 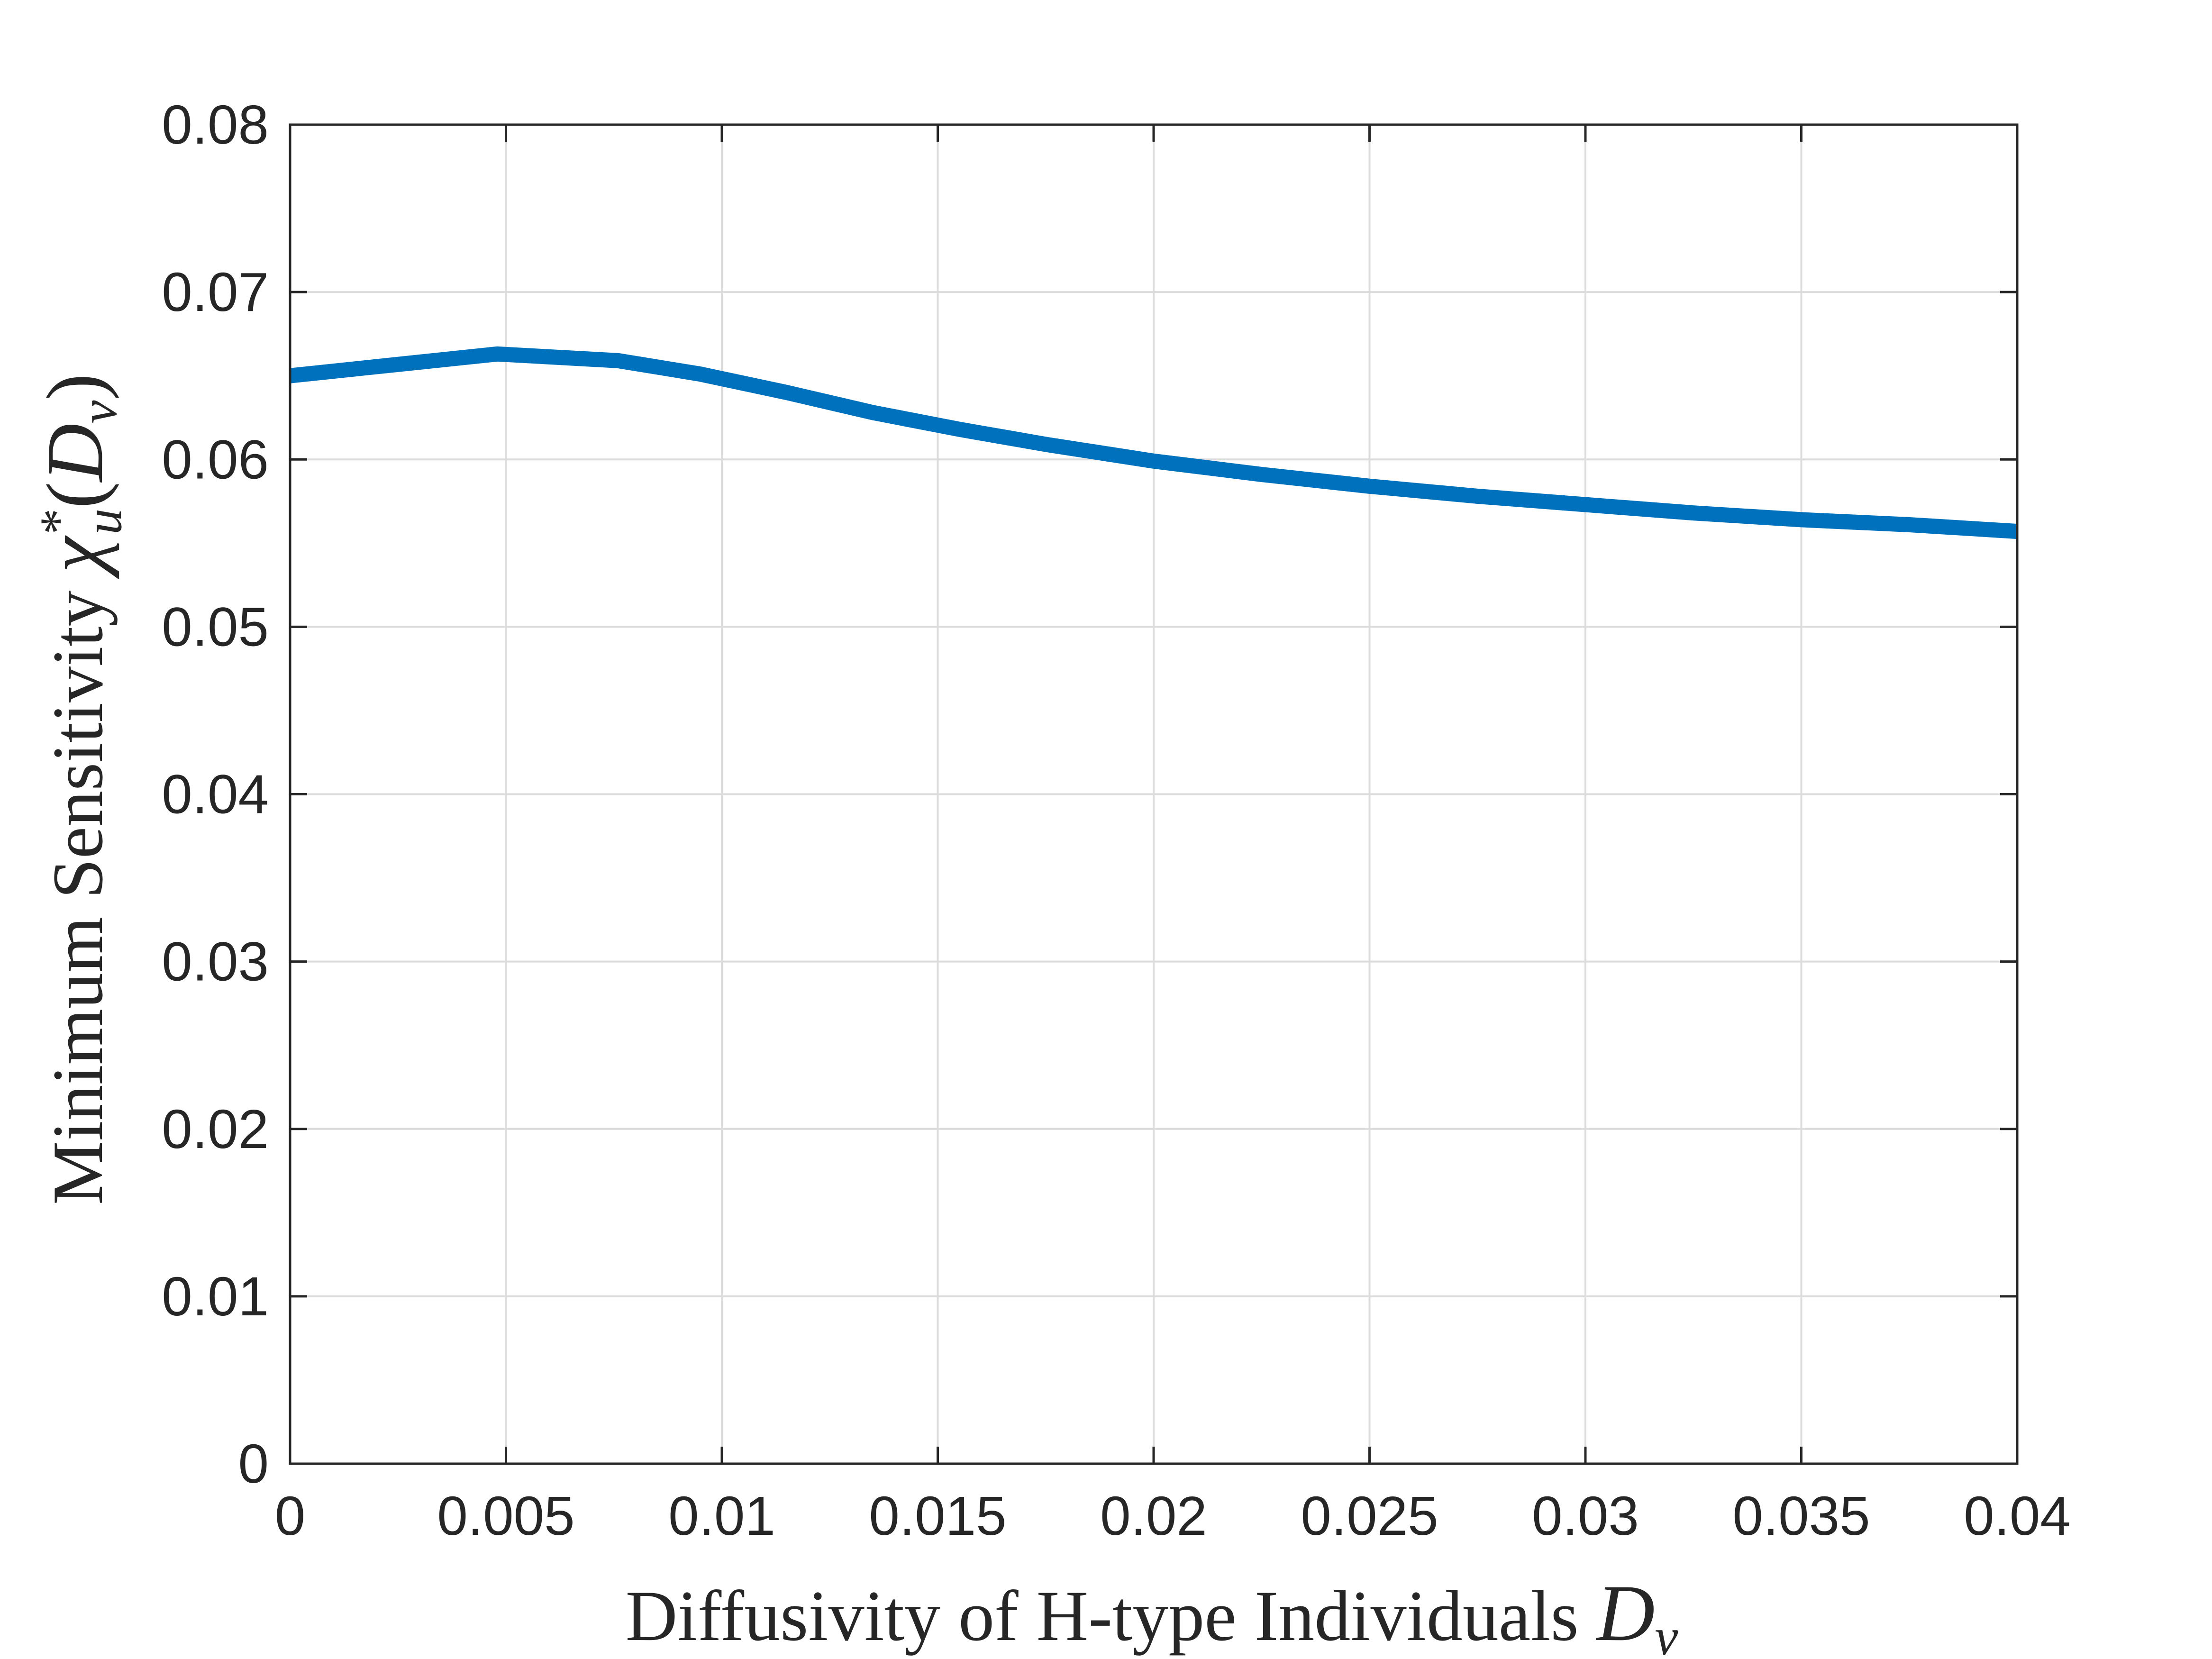 What do you see at coordinates (937, 1516) in the screenshot?
I see `x-tick-label: 0.015` at bounding box center [937, 1516].